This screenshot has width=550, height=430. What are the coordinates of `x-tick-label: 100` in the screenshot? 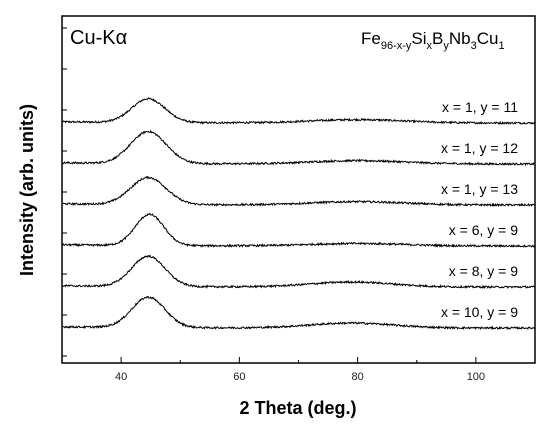 It's located at (476, 377).